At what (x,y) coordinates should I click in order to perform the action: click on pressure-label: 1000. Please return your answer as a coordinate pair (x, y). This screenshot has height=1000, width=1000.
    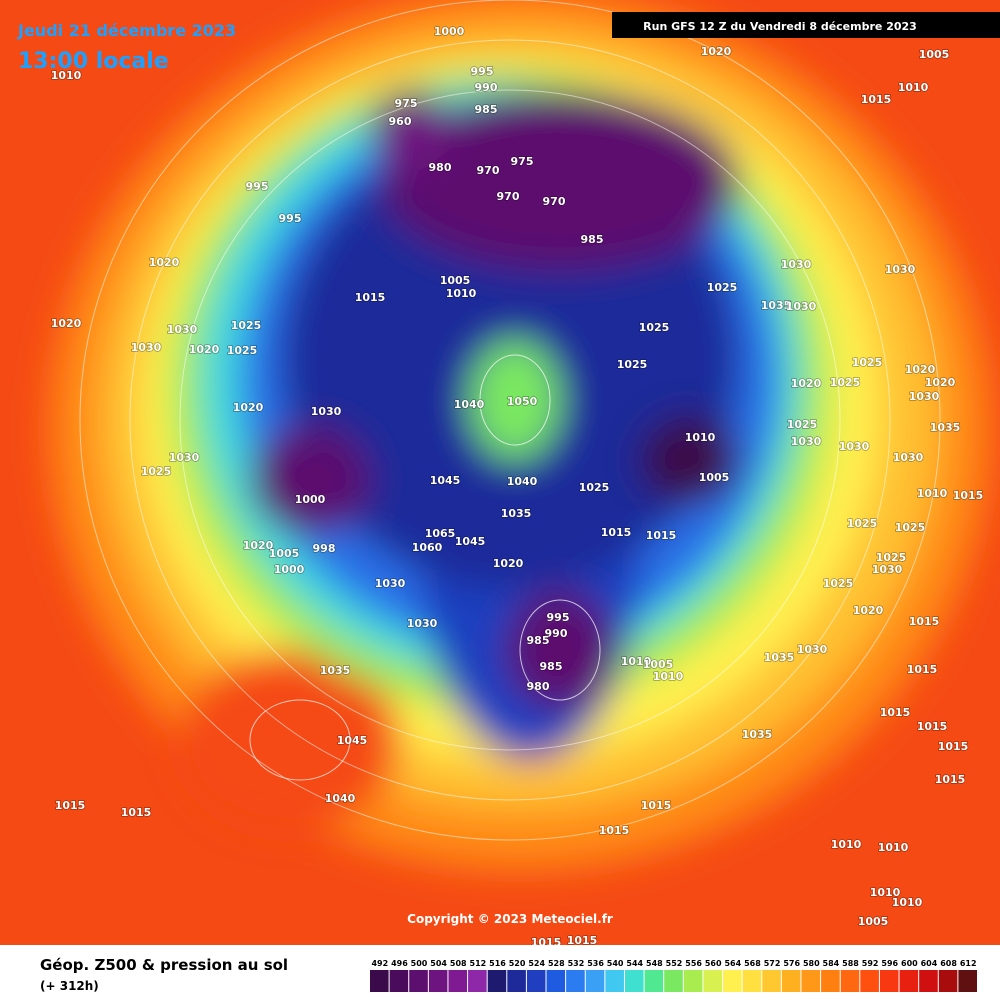
    Looking at the image, I should click on (289, 569).